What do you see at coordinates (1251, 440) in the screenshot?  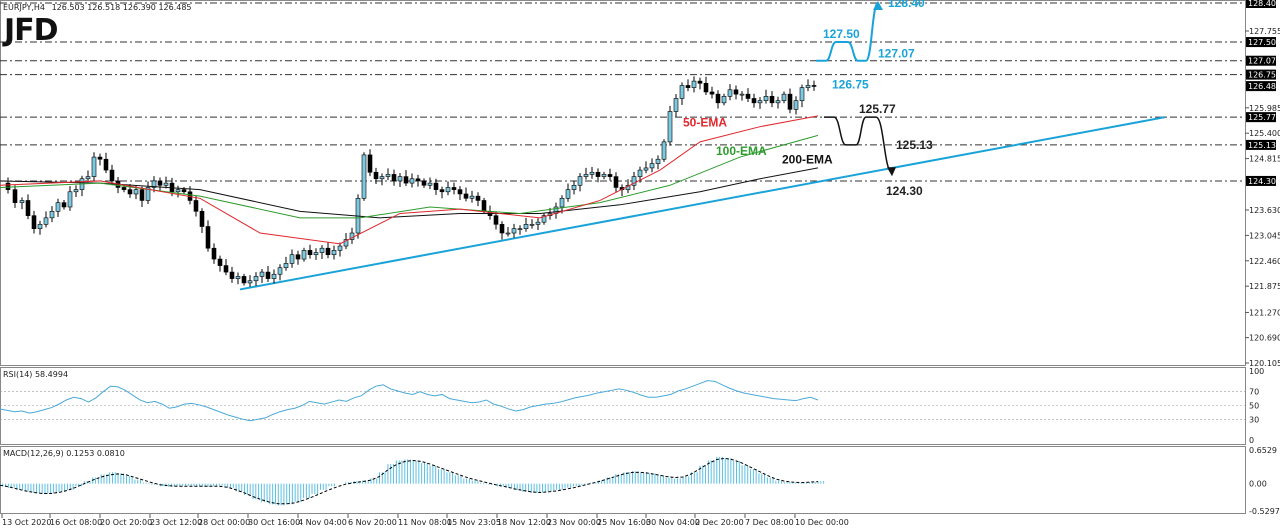 I see `rsi-tick-label: 0` at bounding box center [1251, 440].